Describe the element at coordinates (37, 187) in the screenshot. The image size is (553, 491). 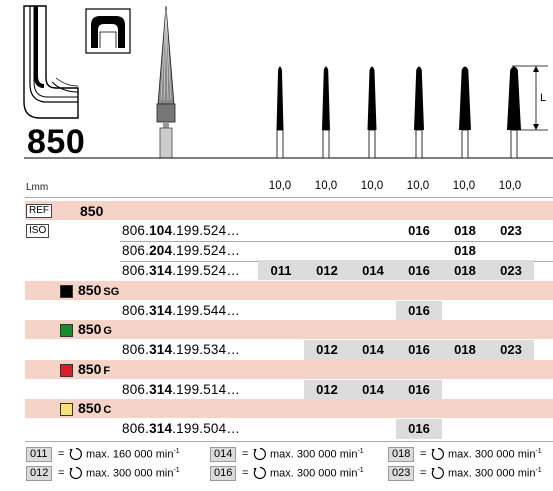
I see `length-unit-label: Lmm` at that location.